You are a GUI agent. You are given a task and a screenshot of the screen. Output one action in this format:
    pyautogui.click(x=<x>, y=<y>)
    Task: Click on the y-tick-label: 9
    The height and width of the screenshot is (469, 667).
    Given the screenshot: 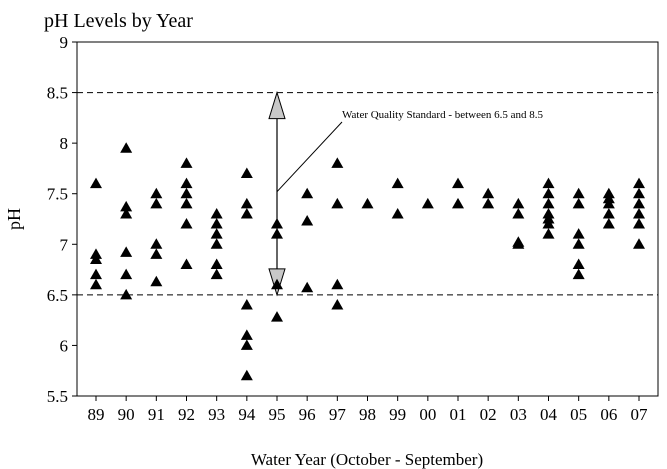 What is the action you would take?
    pyautogui.click(x=64, y=42)
    